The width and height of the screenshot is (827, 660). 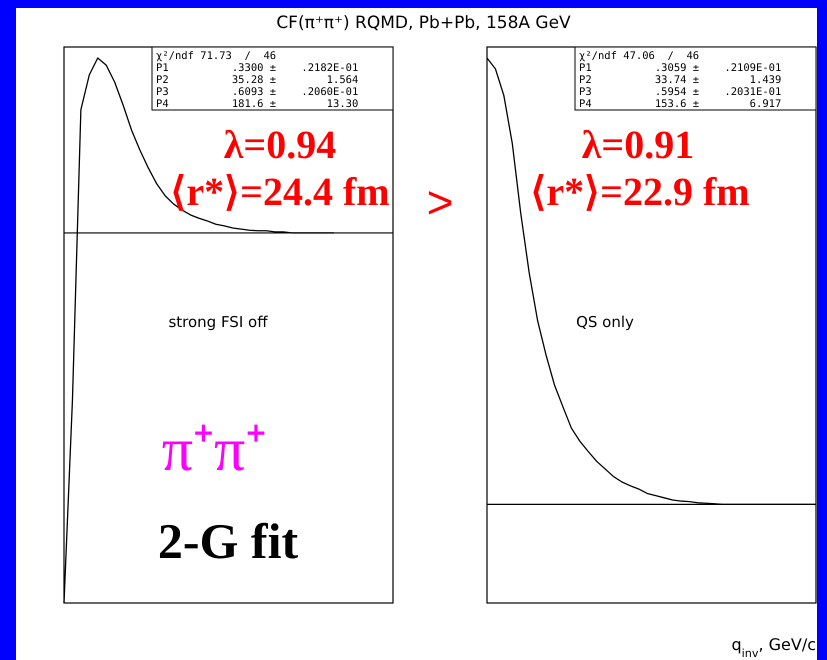 I want to click on annotation: QS only, so click(x=605, y=322).